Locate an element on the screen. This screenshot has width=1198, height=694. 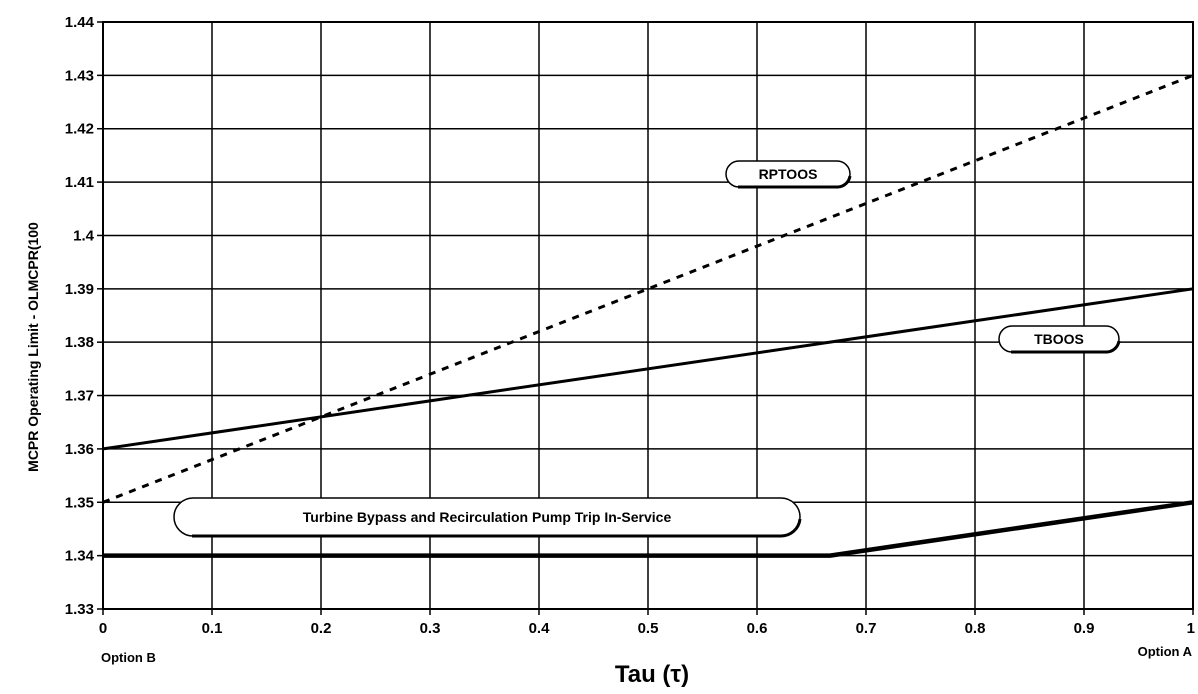
y-tick-label: 1.34 is located at coordinates (80, 556).